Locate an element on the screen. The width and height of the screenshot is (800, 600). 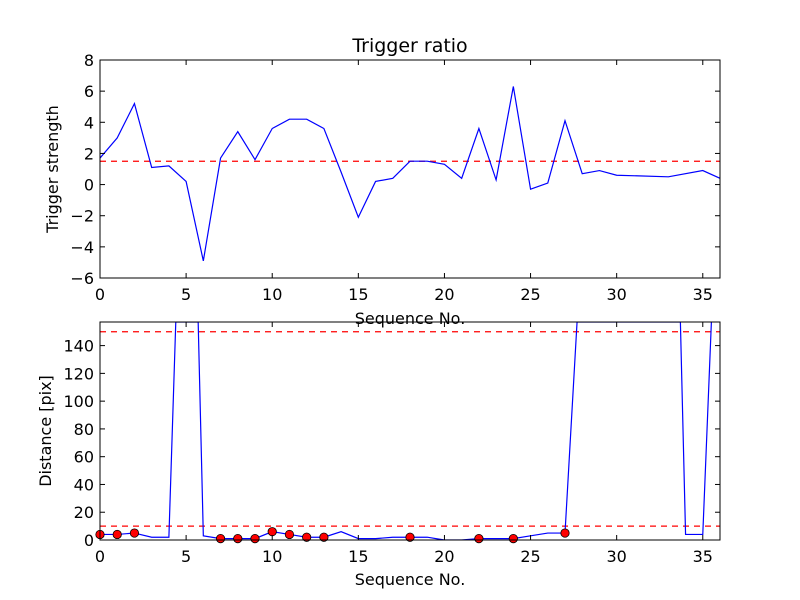
y-tick-label: 20 is located at coordinates (84, 512).